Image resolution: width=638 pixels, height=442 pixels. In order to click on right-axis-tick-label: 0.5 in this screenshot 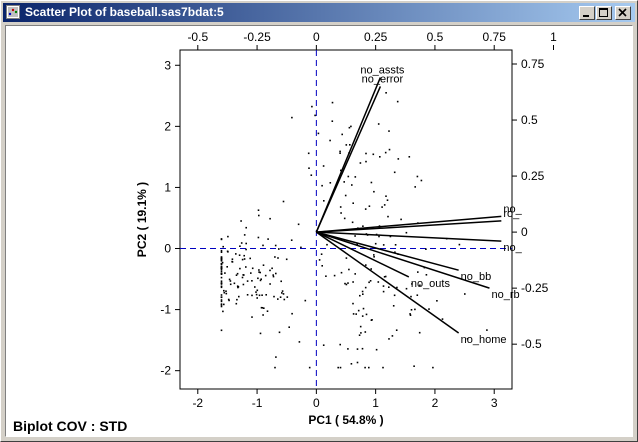, I will do `click(529, 120)`.